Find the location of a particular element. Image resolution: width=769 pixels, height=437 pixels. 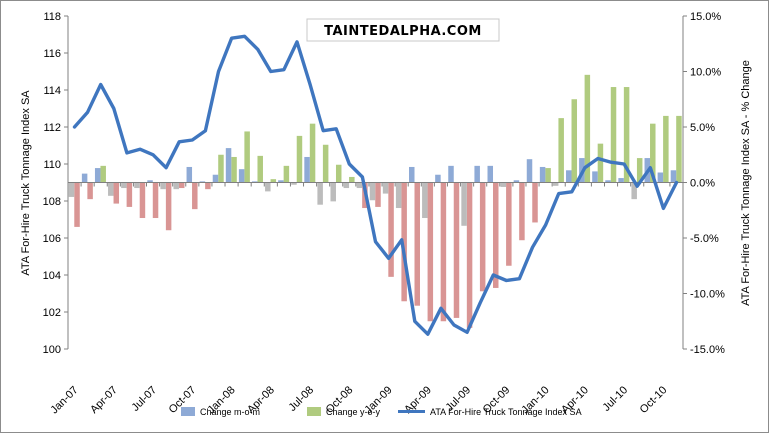

right-tick-label: -15.0% is located at coordinates (707, 350).